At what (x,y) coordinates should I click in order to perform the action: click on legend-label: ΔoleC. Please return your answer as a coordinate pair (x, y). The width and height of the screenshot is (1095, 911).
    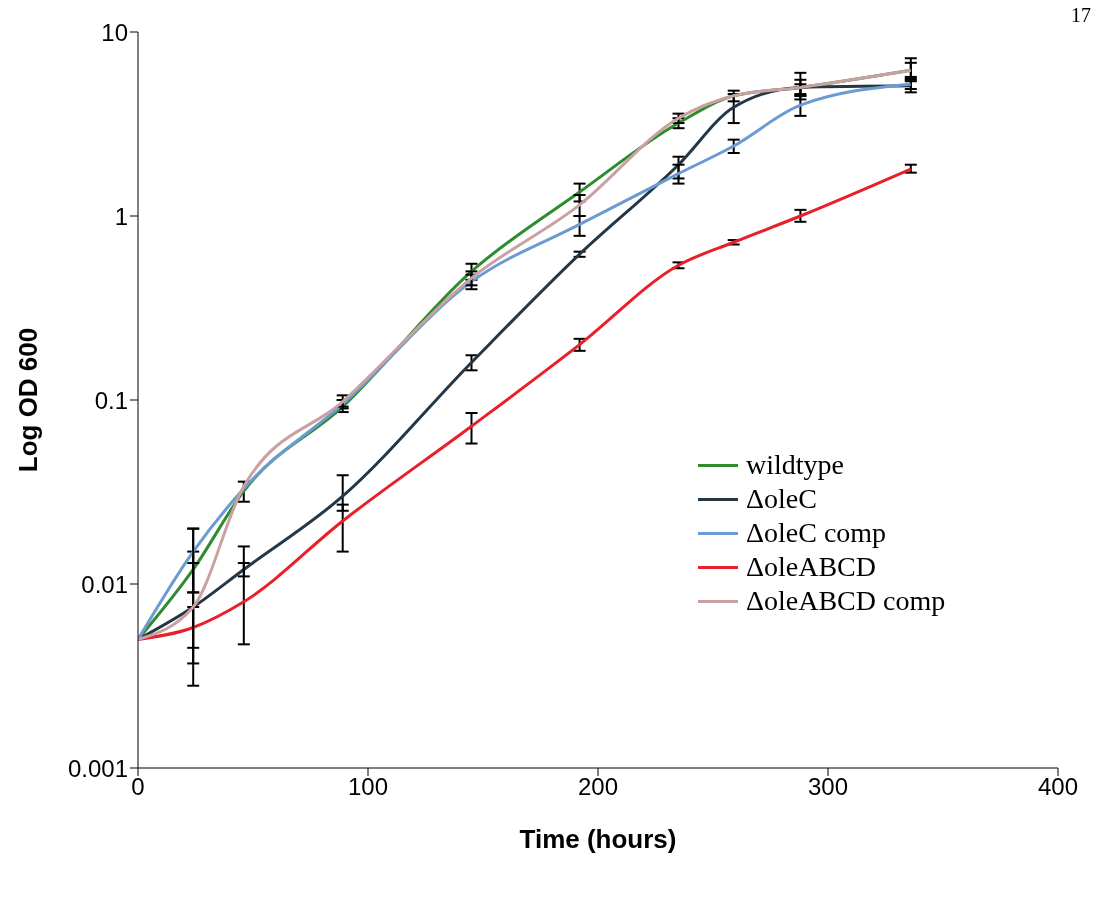
    Looking at the image, I should click on (781, 499).